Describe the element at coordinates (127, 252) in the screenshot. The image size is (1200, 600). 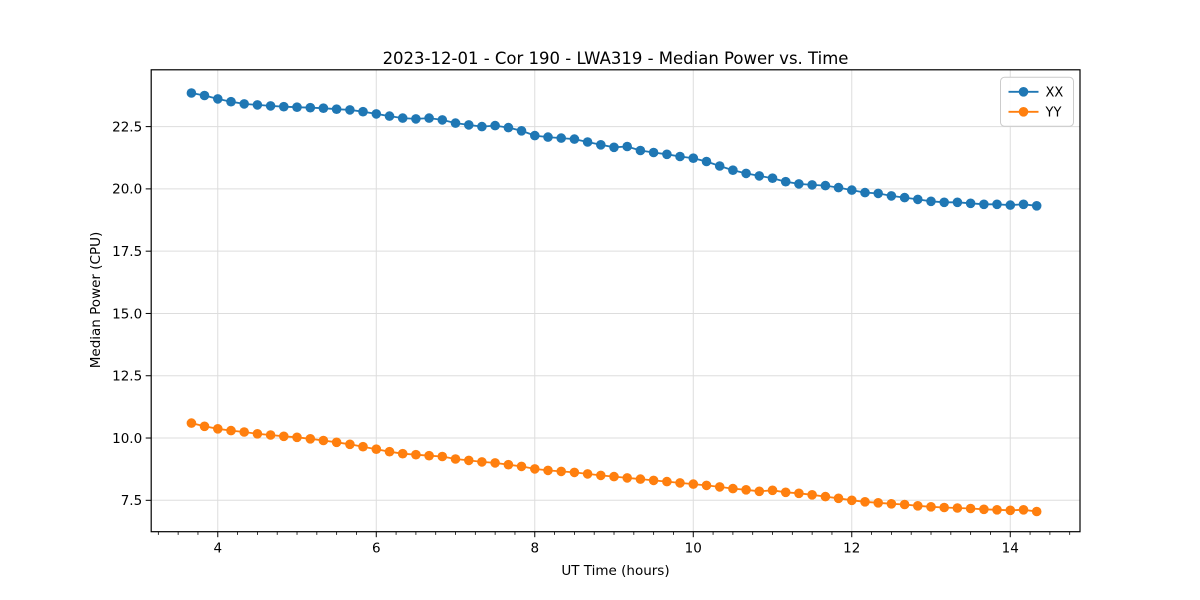
I see `y-tick-label: 17.5` at that location.